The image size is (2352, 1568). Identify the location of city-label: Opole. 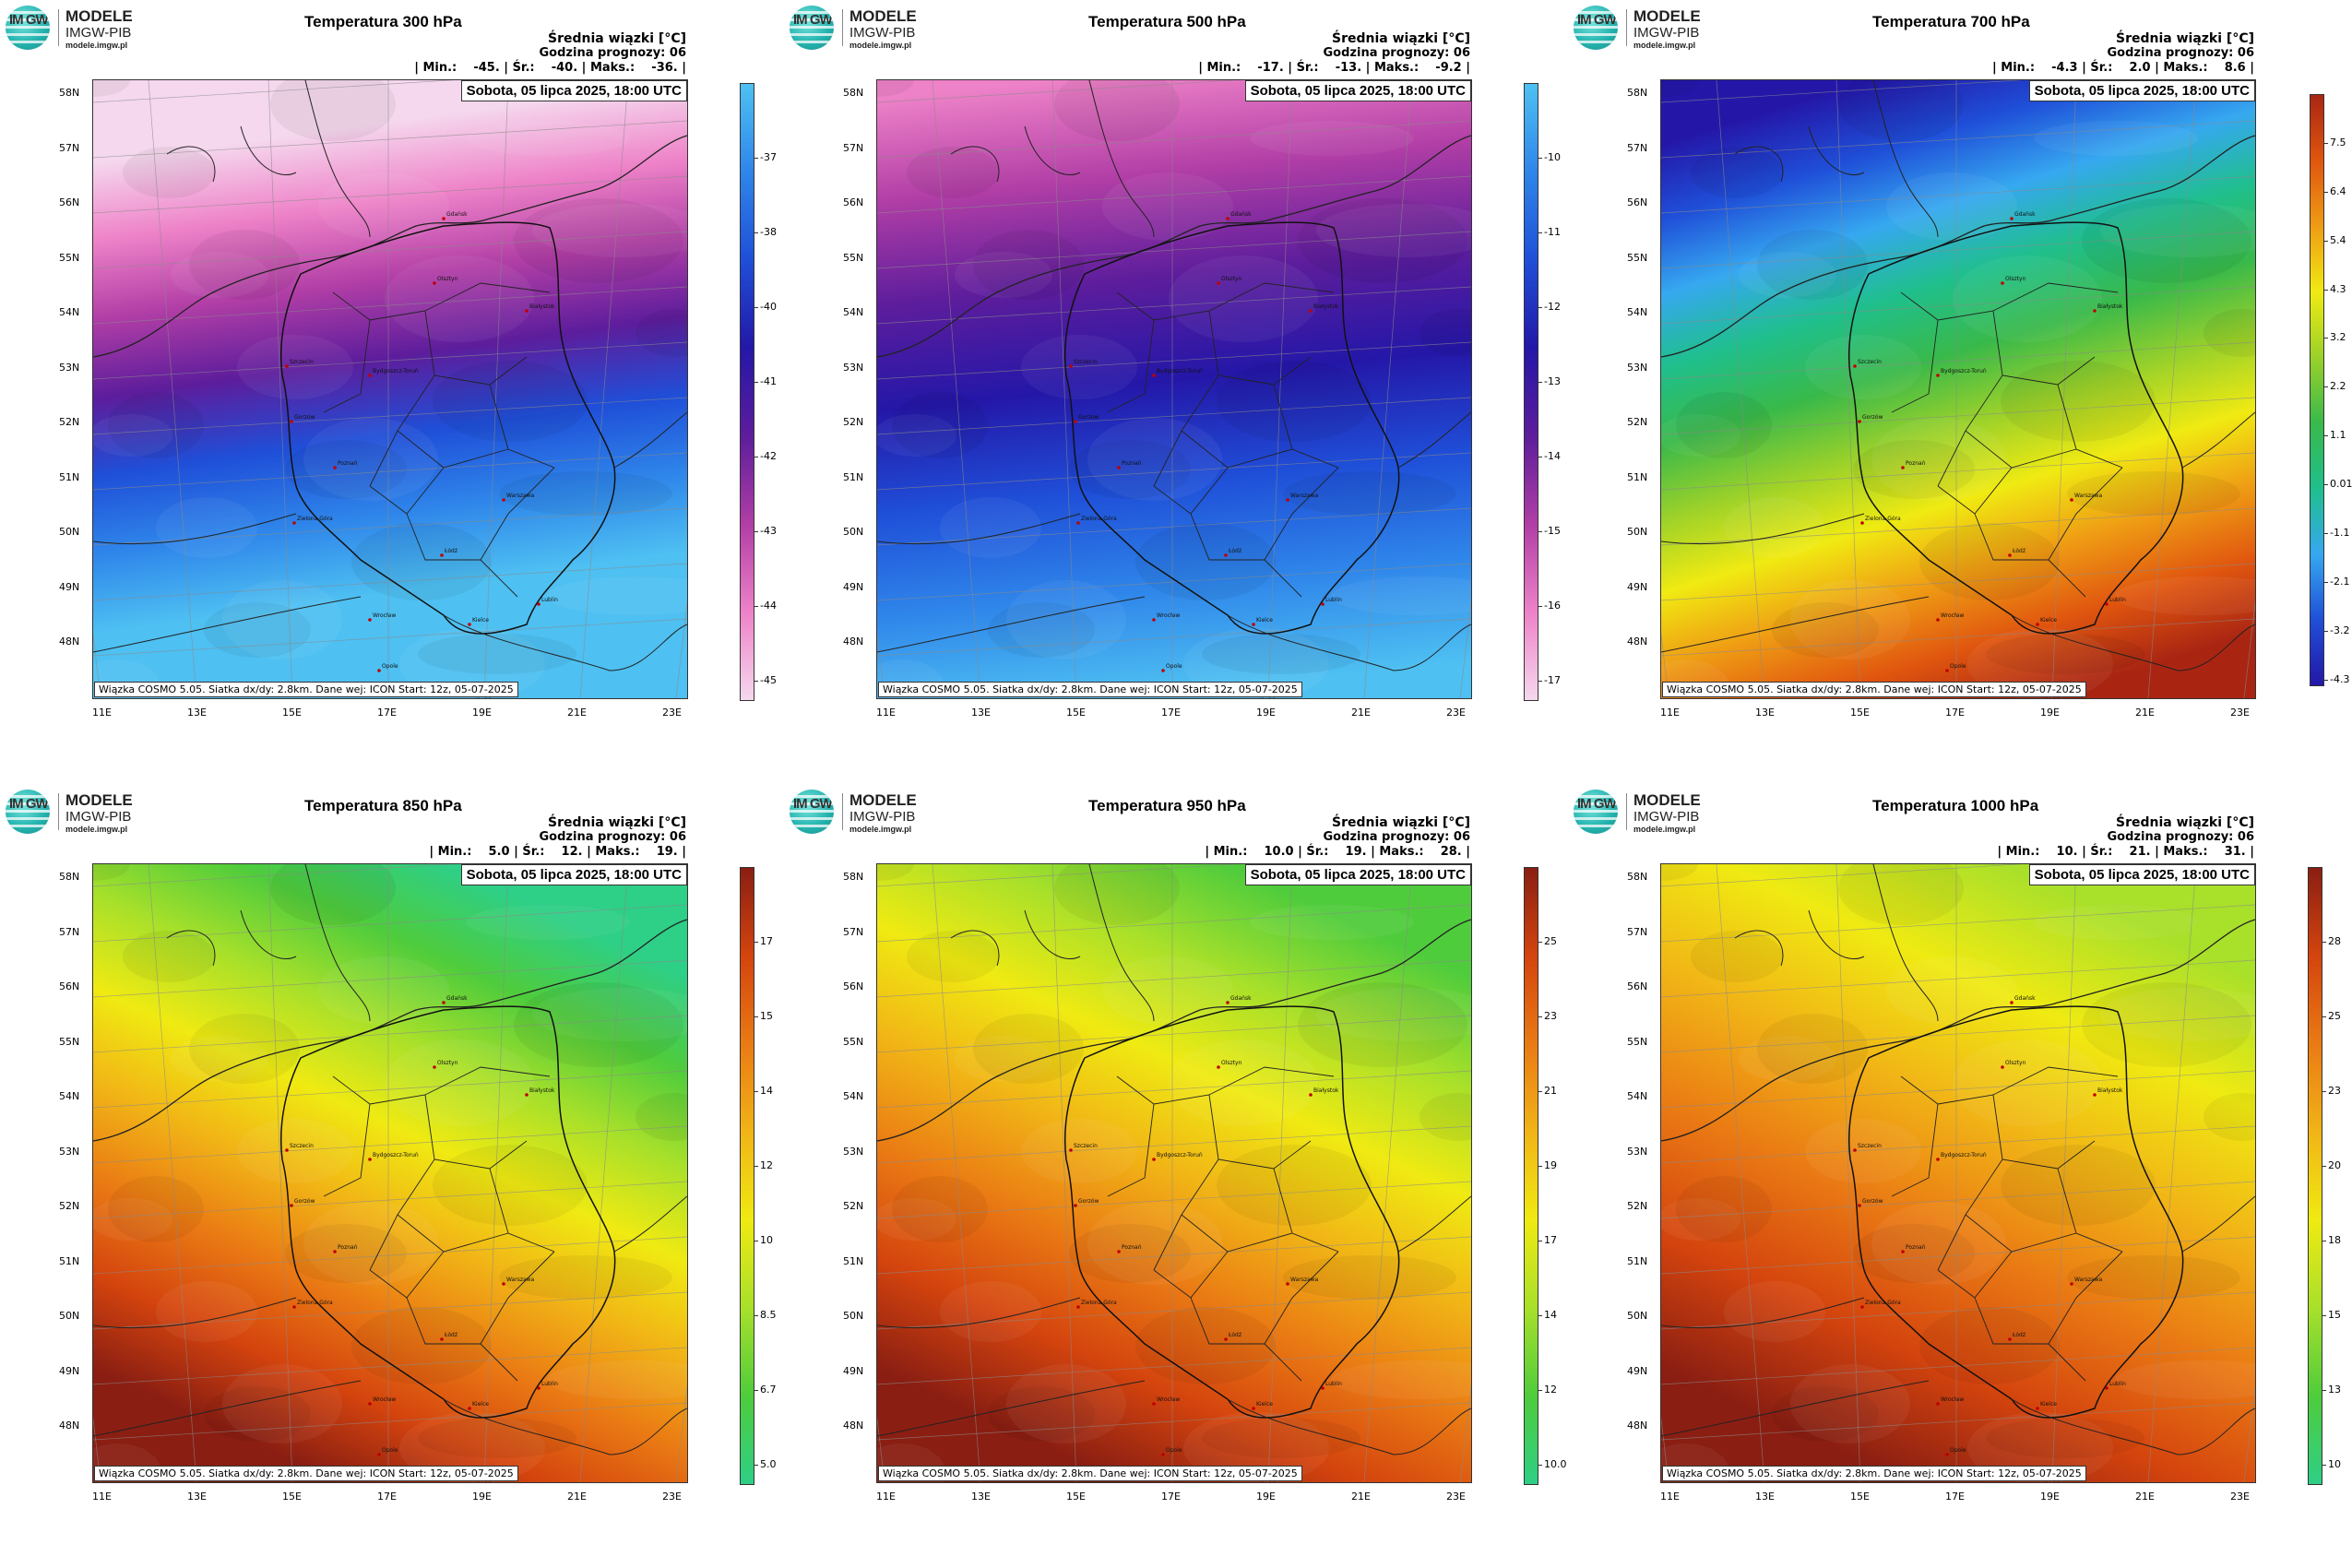
(390, 1450).